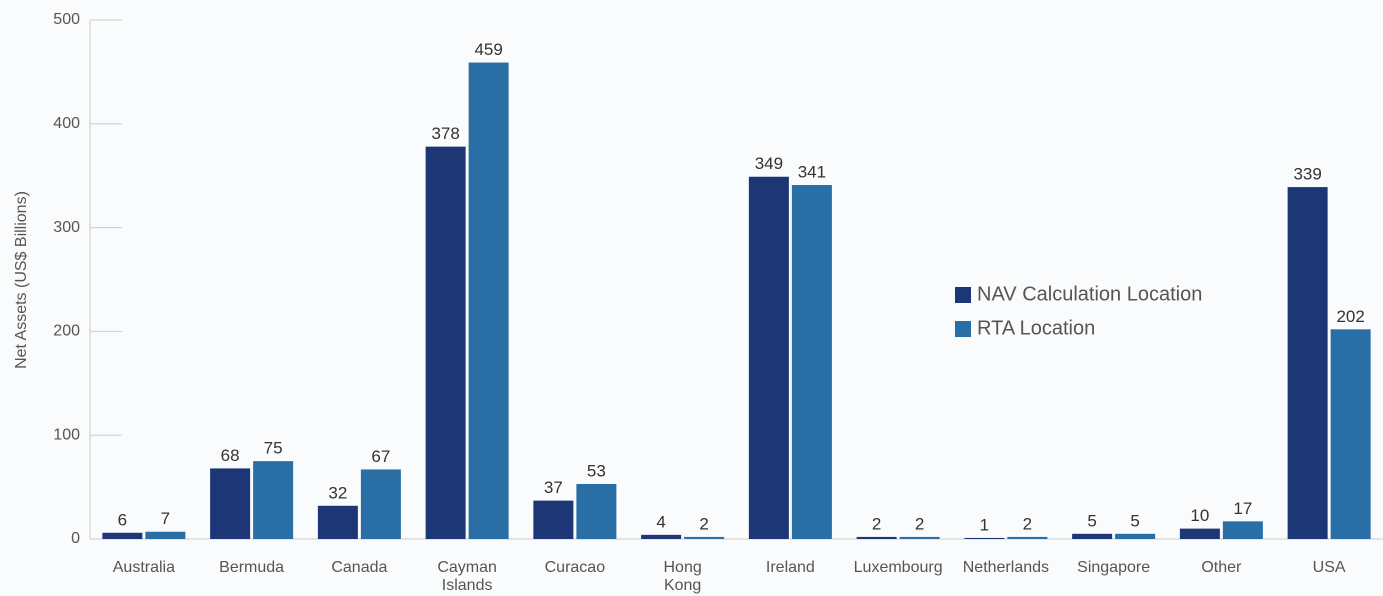  What do you see at coordinates (144, 567) in the screenshot?
I see `x-tick-label: Australia` at bounding box center [144, 567].